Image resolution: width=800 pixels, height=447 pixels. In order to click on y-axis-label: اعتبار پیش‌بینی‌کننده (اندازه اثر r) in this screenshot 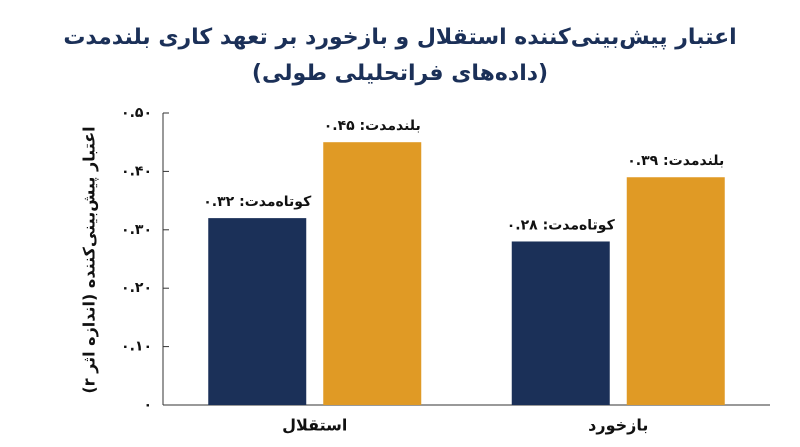, I will do `click(90, 259)`.